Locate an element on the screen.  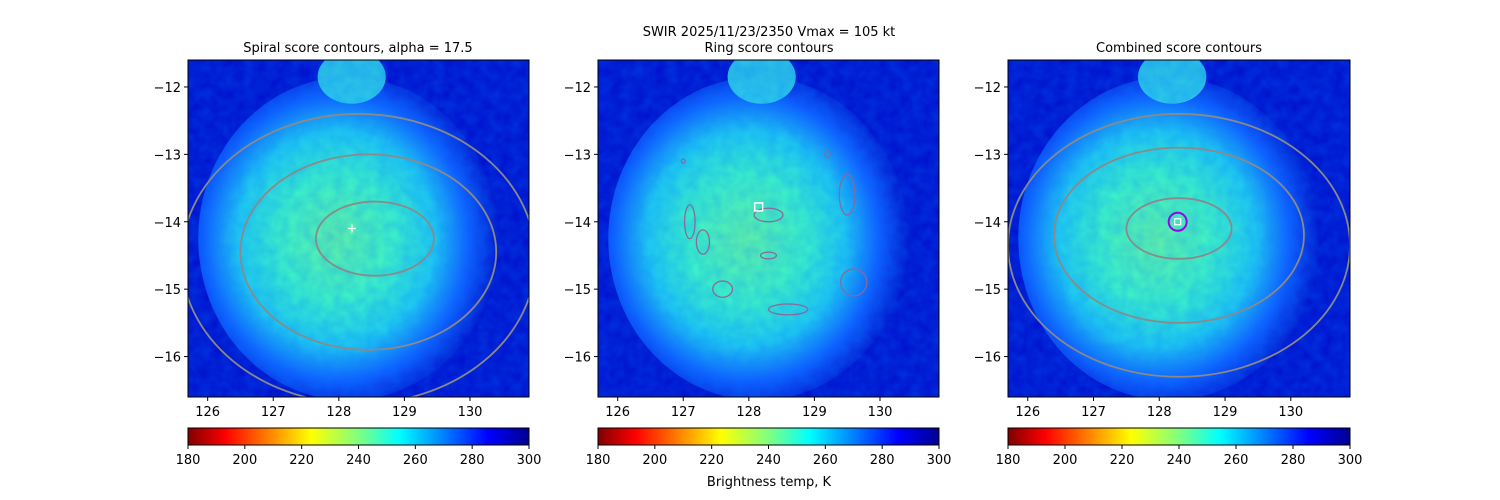
center-marker-square is located at coordinates (758, 207).